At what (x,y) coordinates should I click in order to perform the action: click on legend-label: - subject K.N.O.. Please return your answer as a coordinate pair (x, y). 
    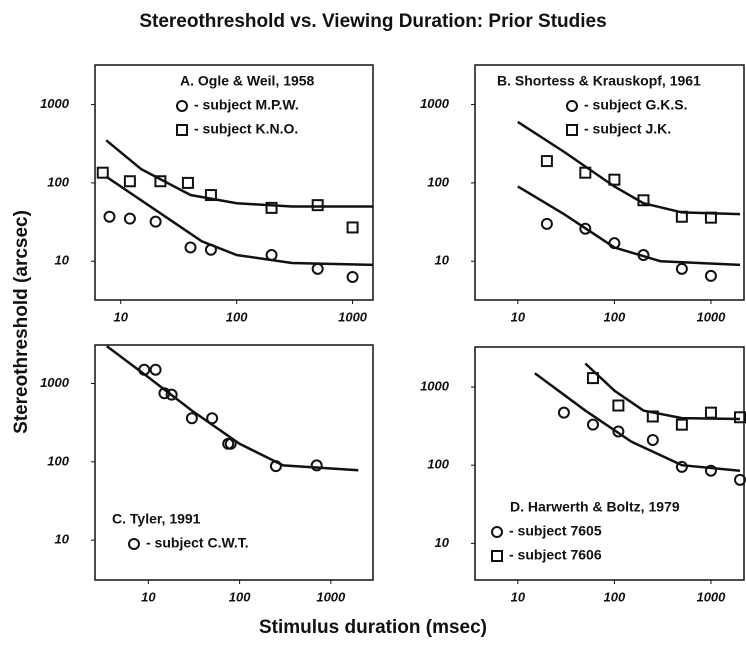
    Looking at the image, I should click on (246, 129).